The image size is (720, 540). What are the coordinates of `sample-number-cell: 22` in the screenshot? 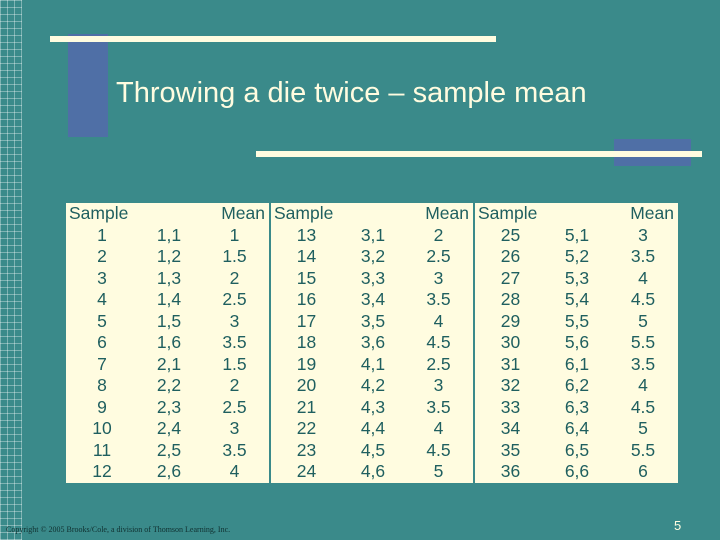 It's located at (306, 428).